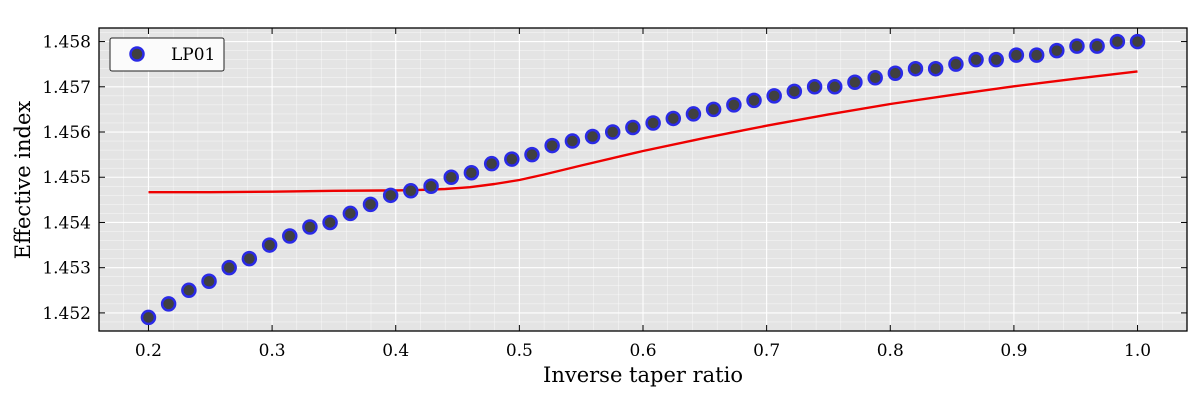 The height and width of the screenshot is (404, 1200). I want to click on x-tick-label: 0.3, so click(272, 351).